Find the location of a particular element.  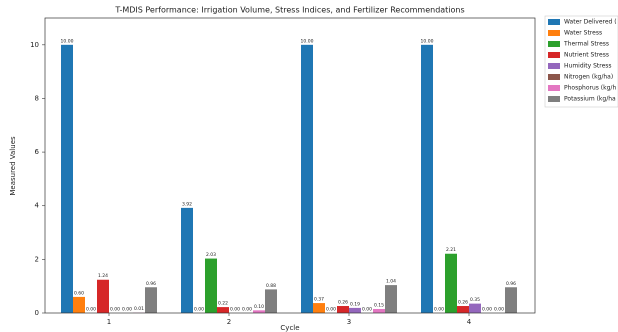

value-label: 0.35 is located at coordinates (475, 300).